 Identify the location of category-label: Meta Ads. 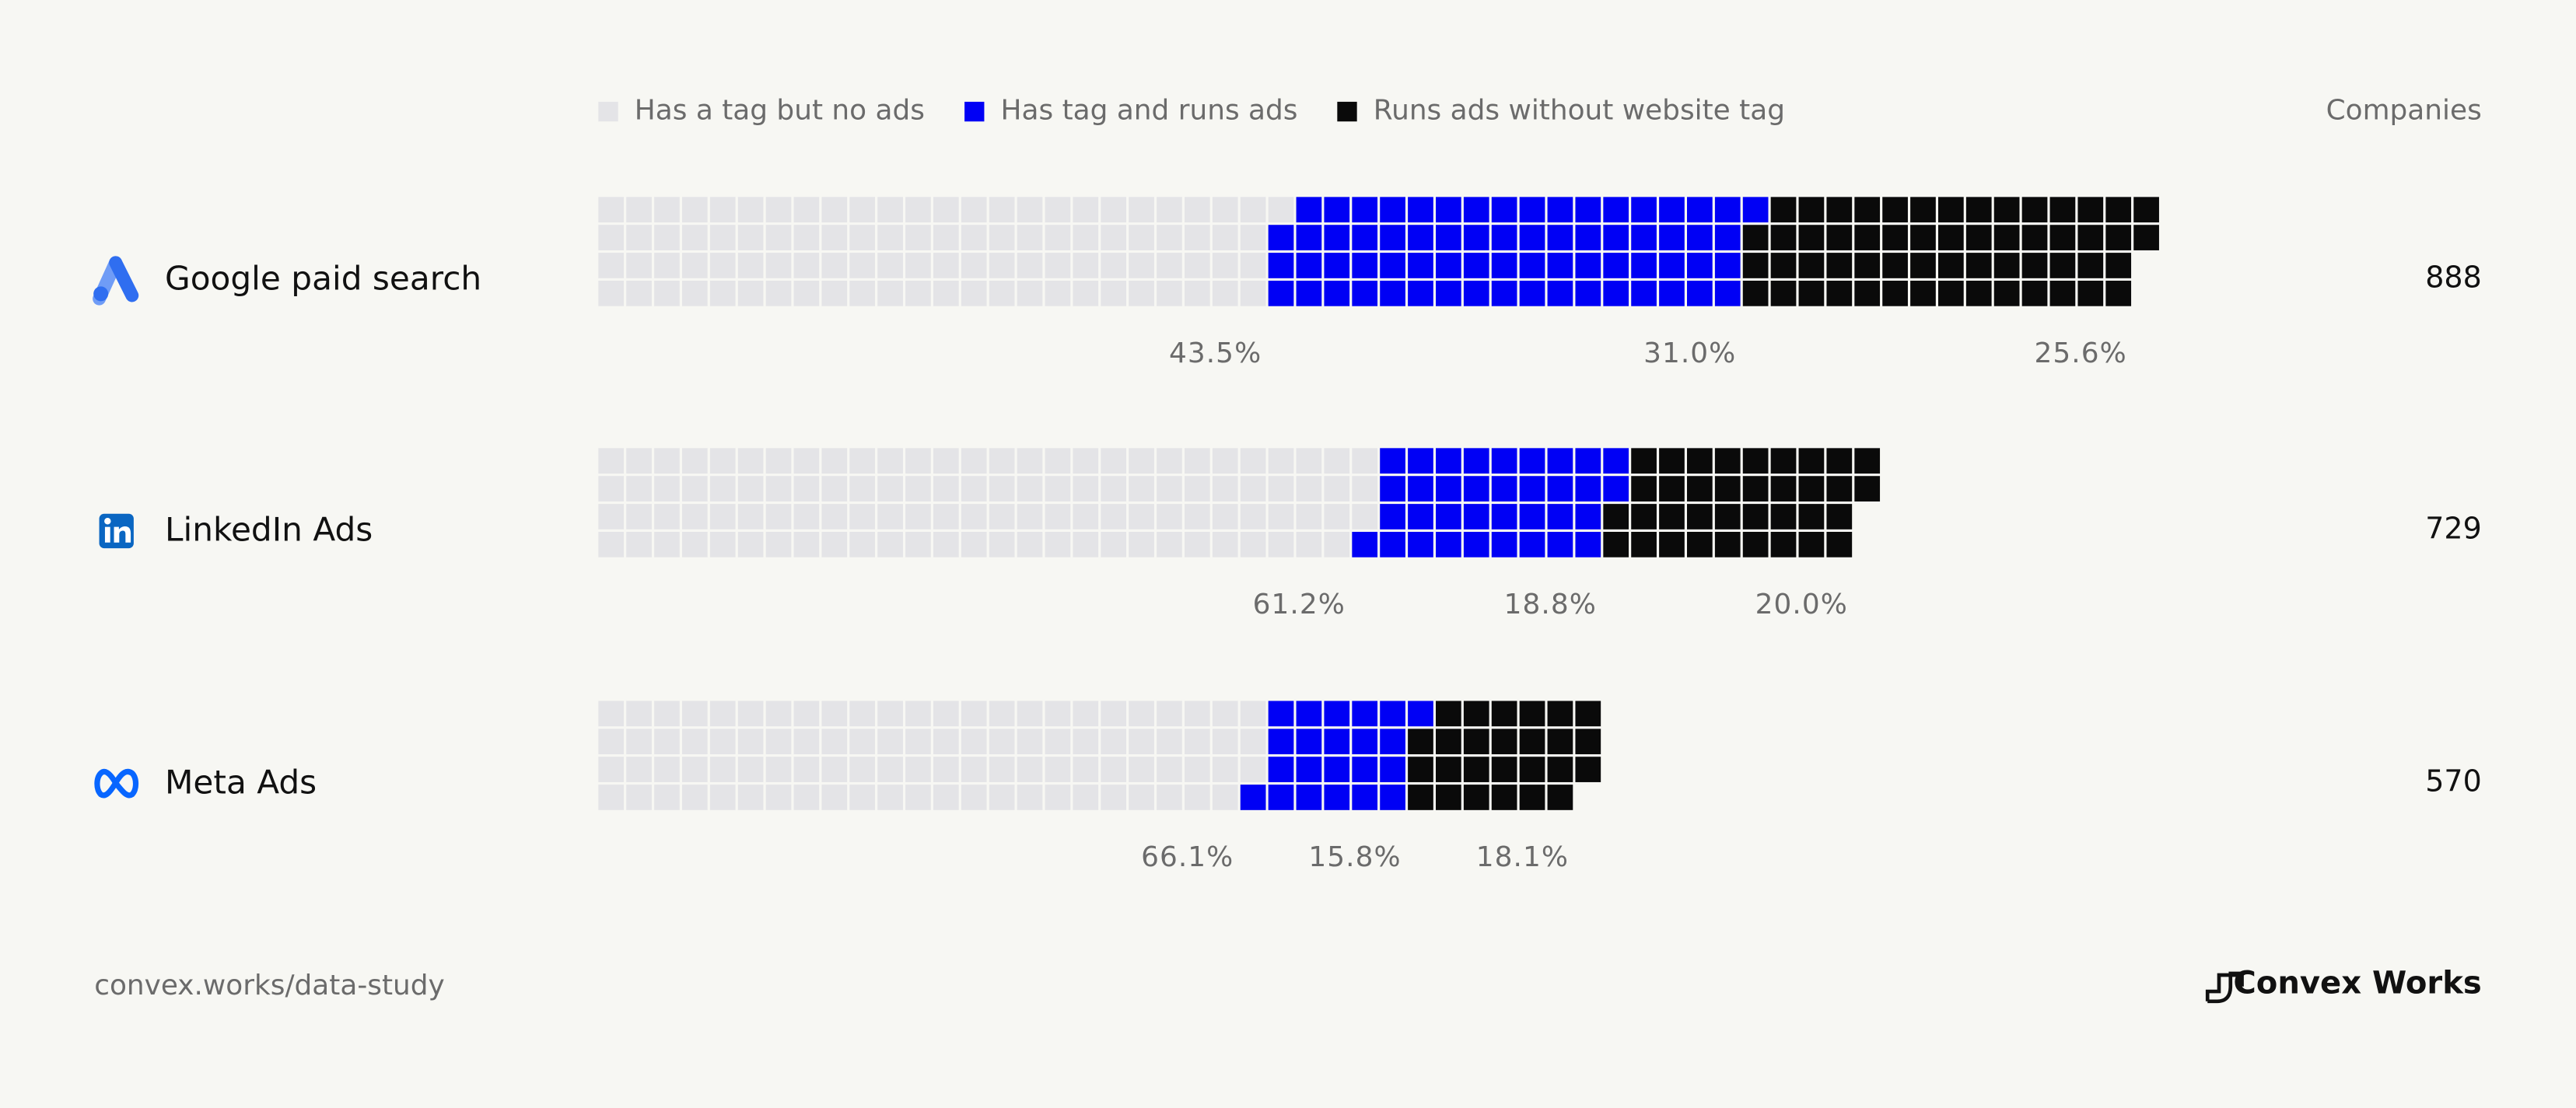
(241, 783).